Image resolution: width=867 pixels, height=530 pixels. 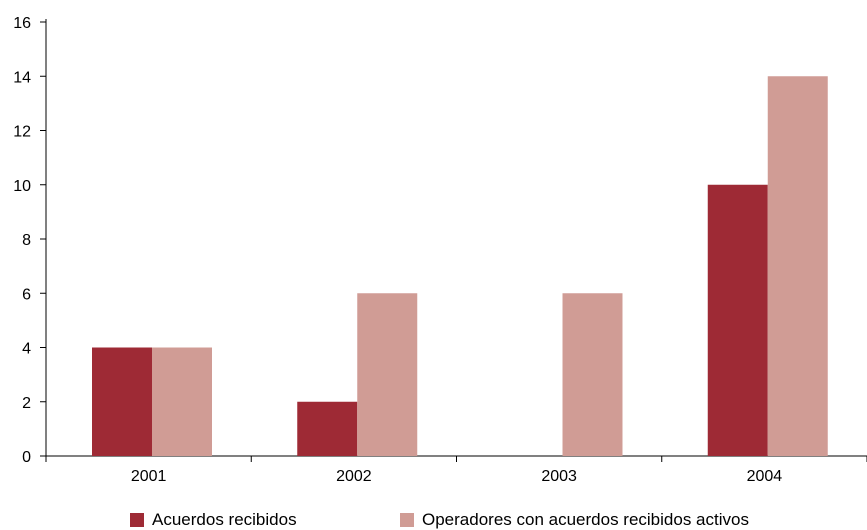 I want to click on x-axis: 2001 2002 2003 2004, so click(x=456, y=470).